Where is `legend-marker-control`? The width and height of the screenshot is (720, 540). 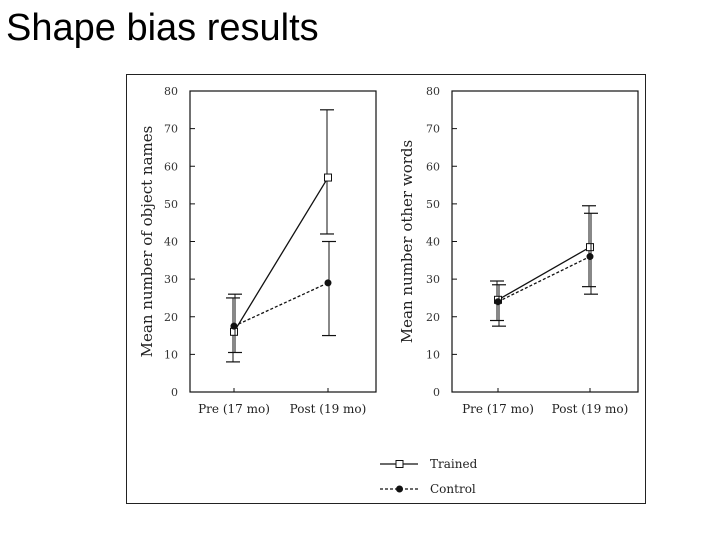
legend-marker-control is located at coordinates (399, 489).